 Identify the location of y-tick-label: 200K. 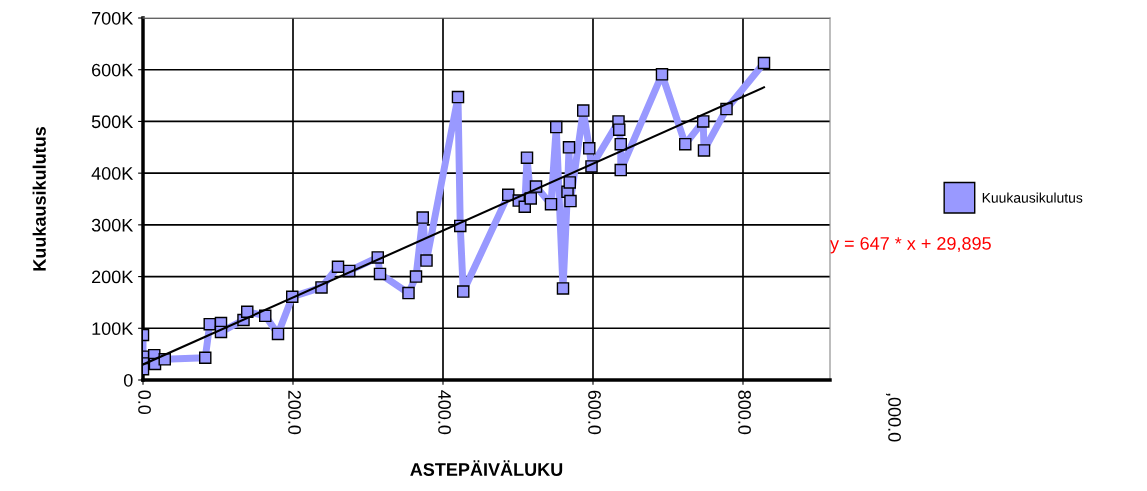
(113, 277).